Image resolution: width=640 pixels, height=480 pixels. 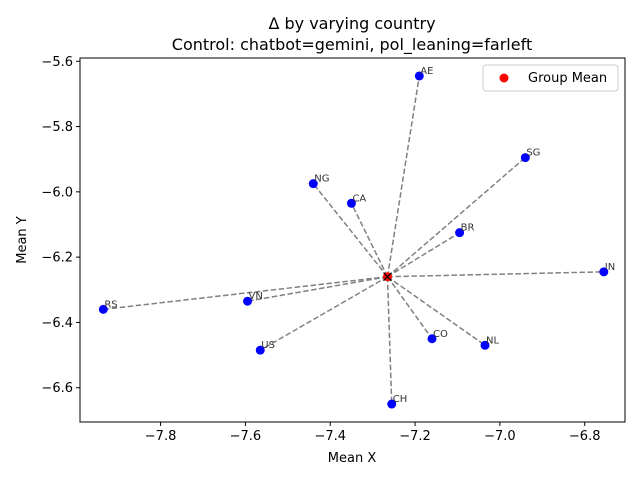 What do you see at coordinates (400, 399) in the screenshot?
I see `point-label: CH` at bounding box center [400, 399].